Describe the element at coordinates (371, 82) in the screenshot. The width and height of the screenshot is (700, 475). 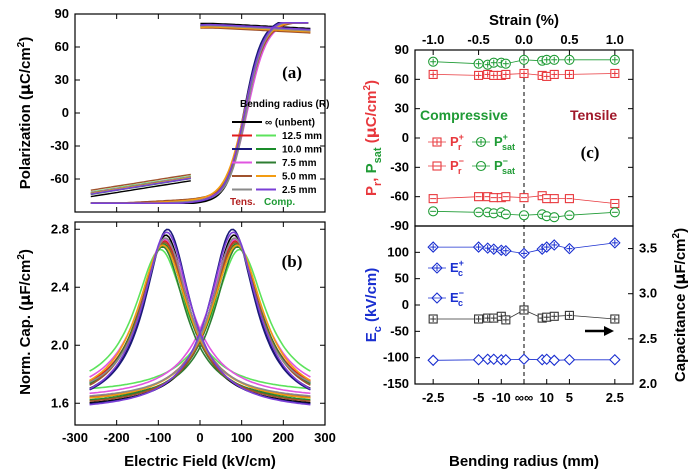
I see `y-title-close: )` at that location.